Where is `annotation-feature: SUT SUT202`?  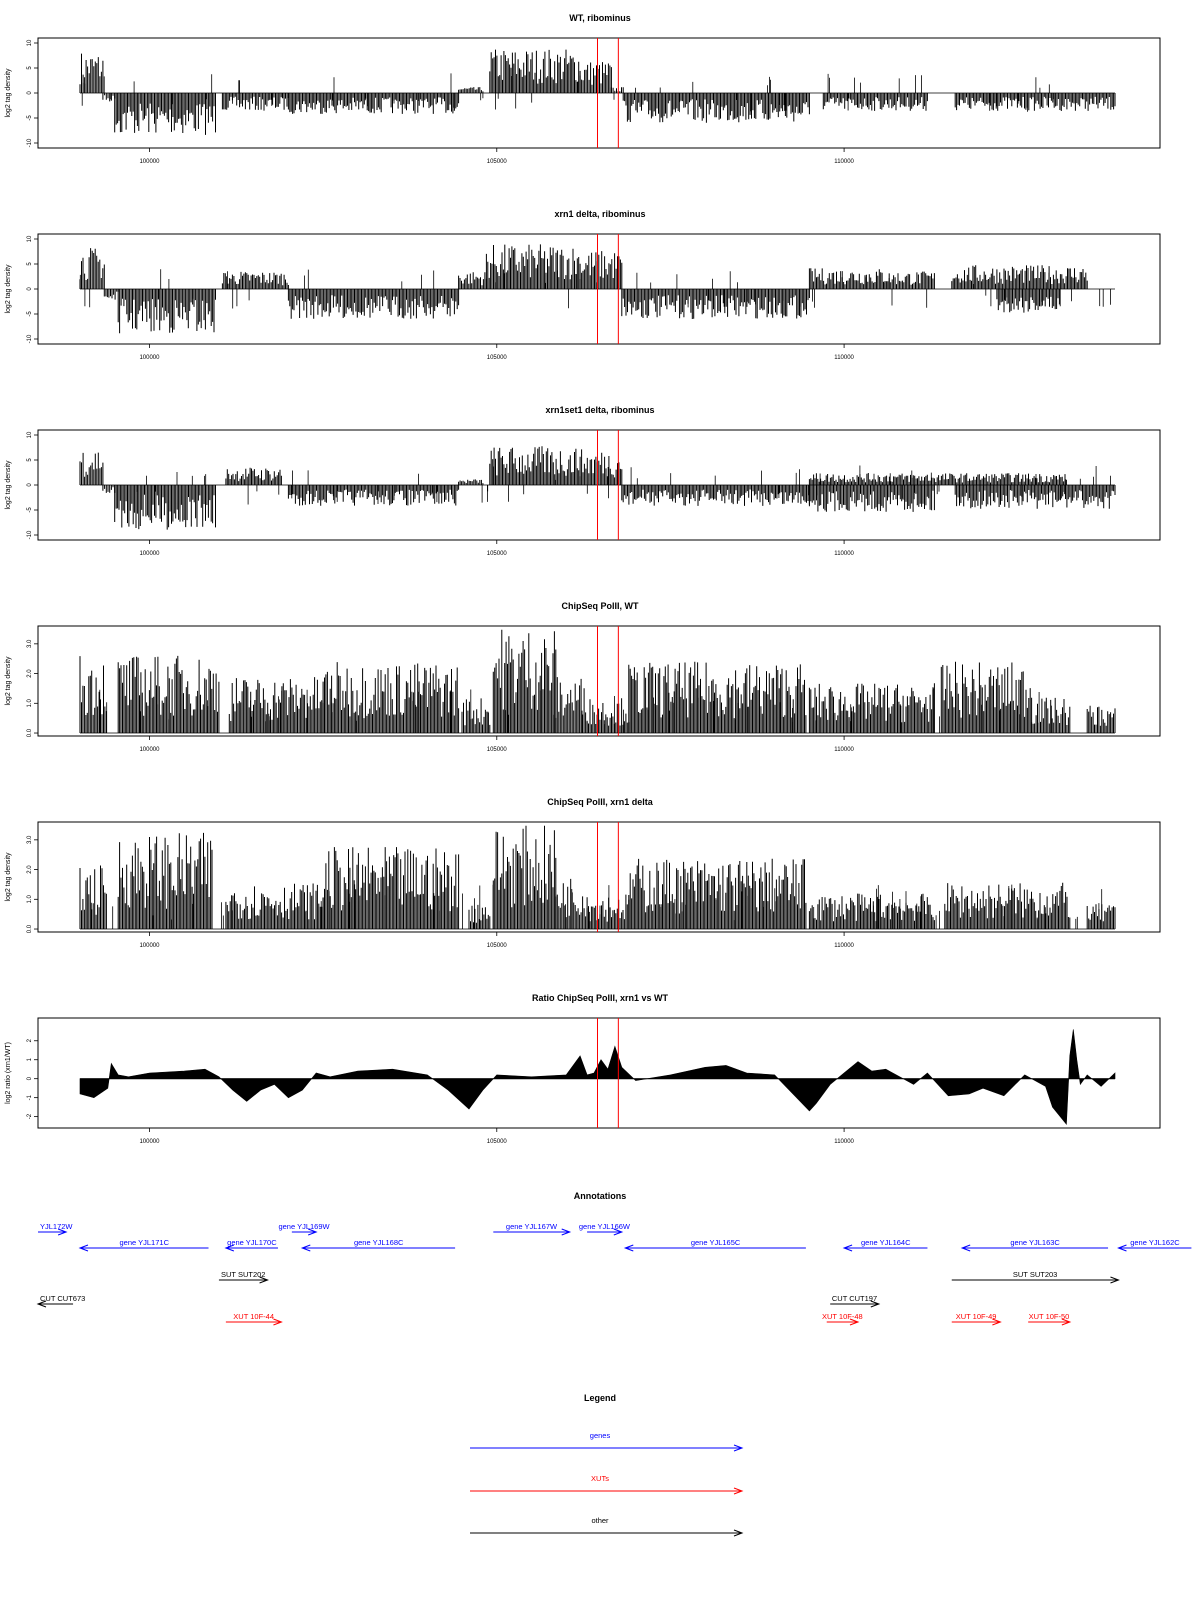 annotation-feature: SUT SUT202 is located at coordinates (243, 1277).